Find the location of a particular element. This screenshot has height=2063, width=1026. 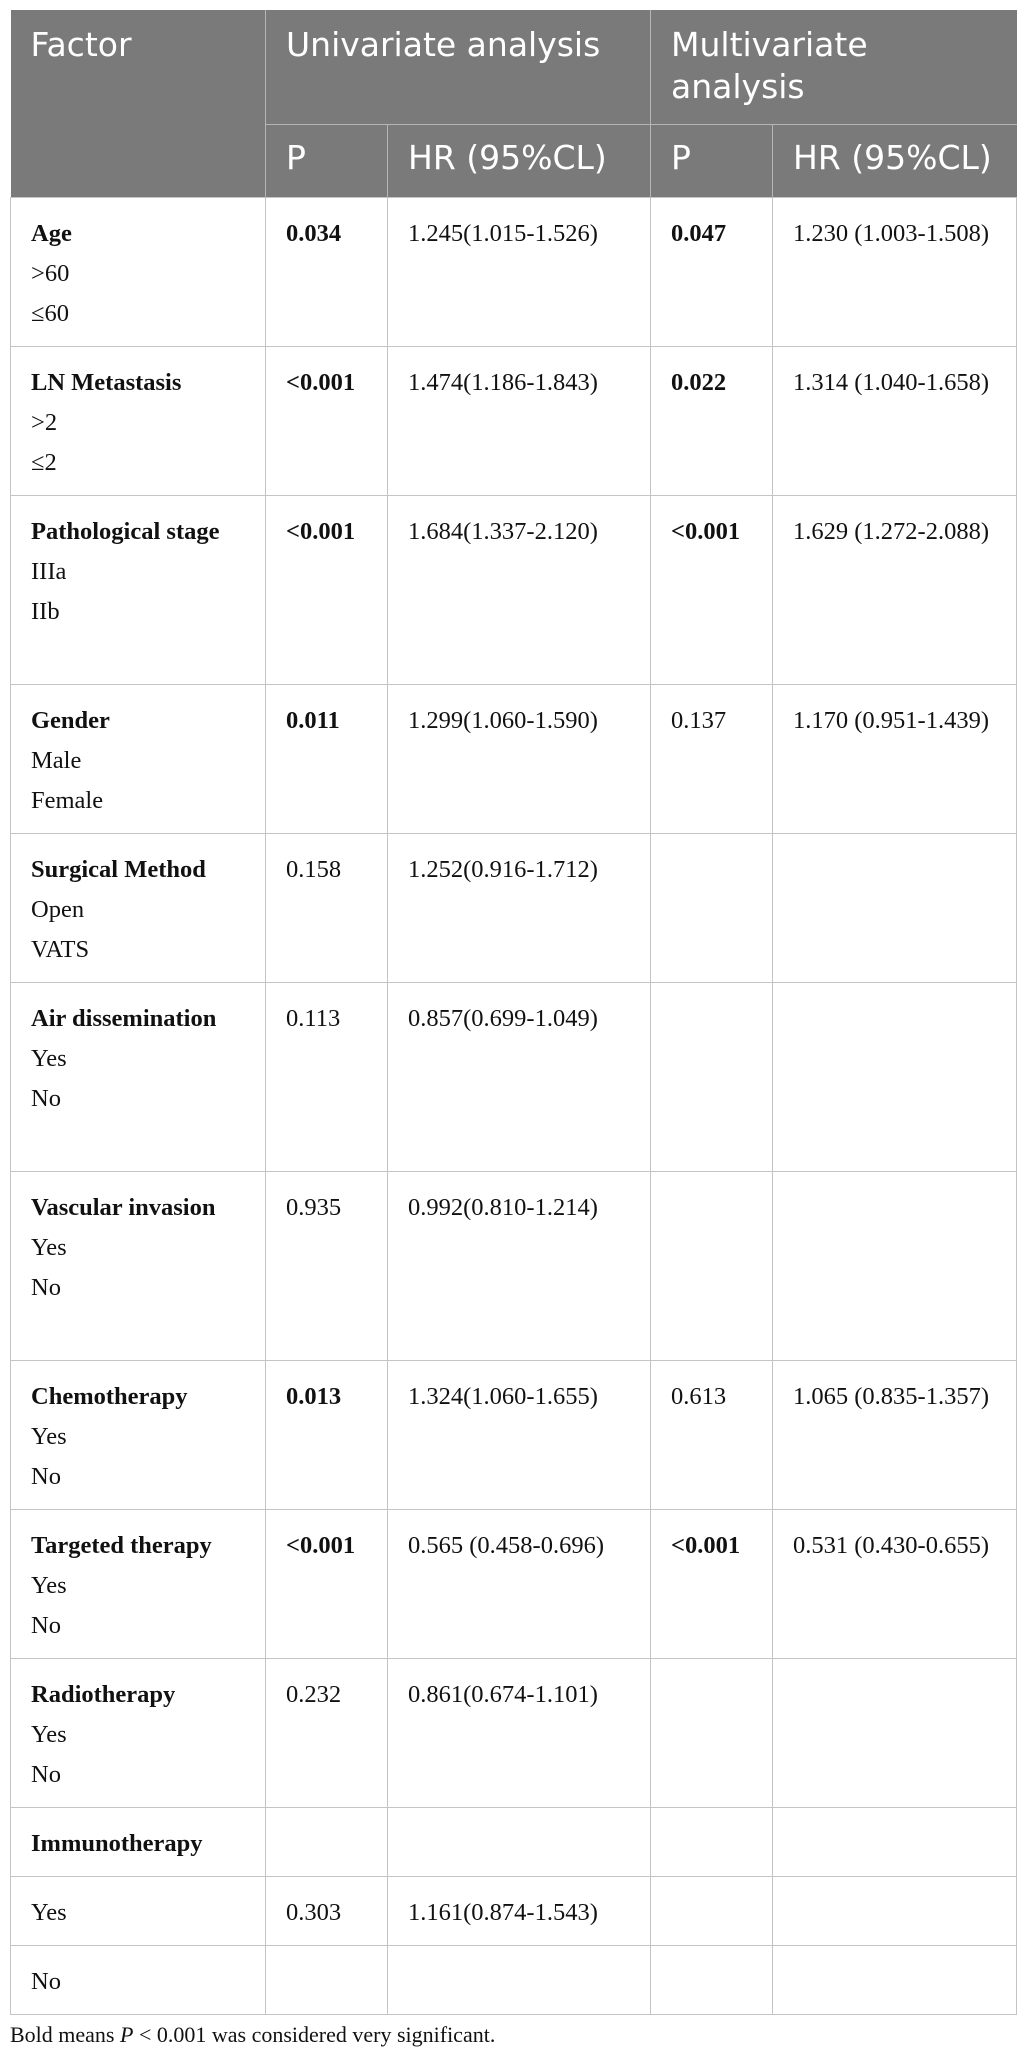

factor-name: Vascular invasion is located at coordinates (123, 1207).